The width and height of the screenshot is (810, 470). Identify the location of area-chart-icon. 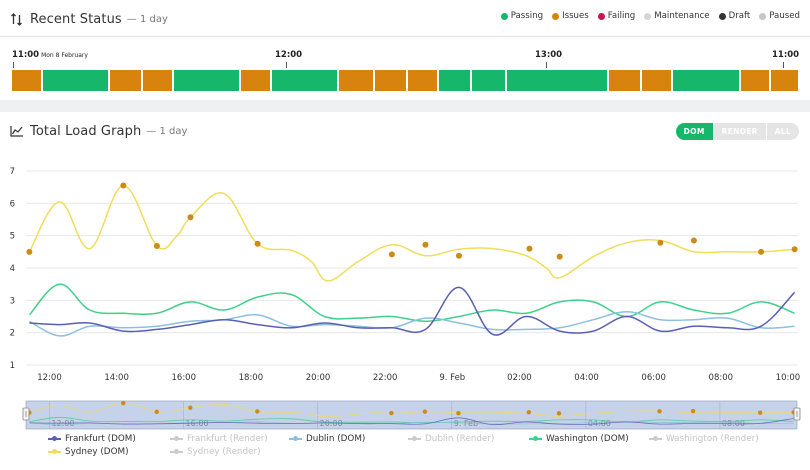
(17, 131).